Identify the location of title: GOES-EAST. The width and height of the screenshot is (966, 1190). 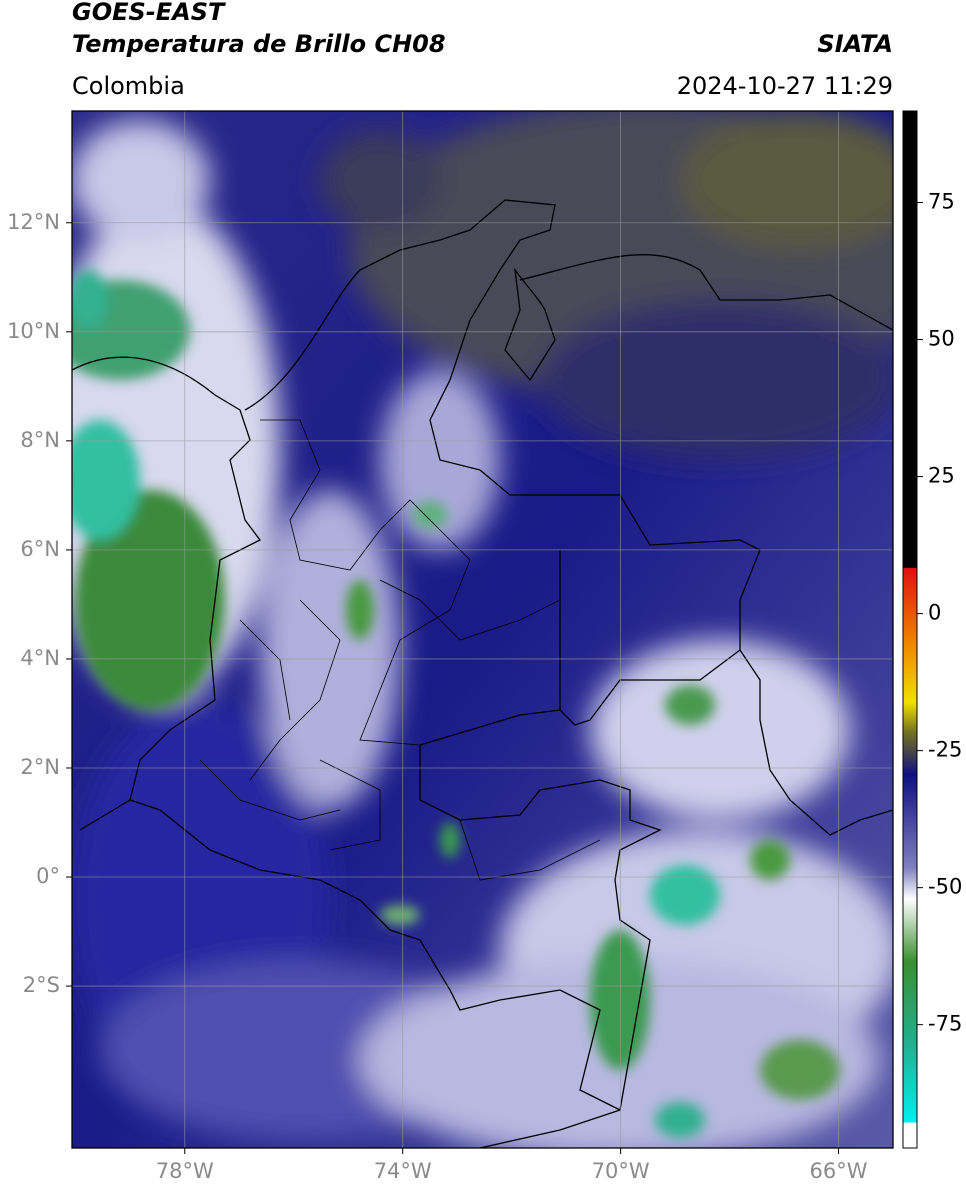
(149, 13).